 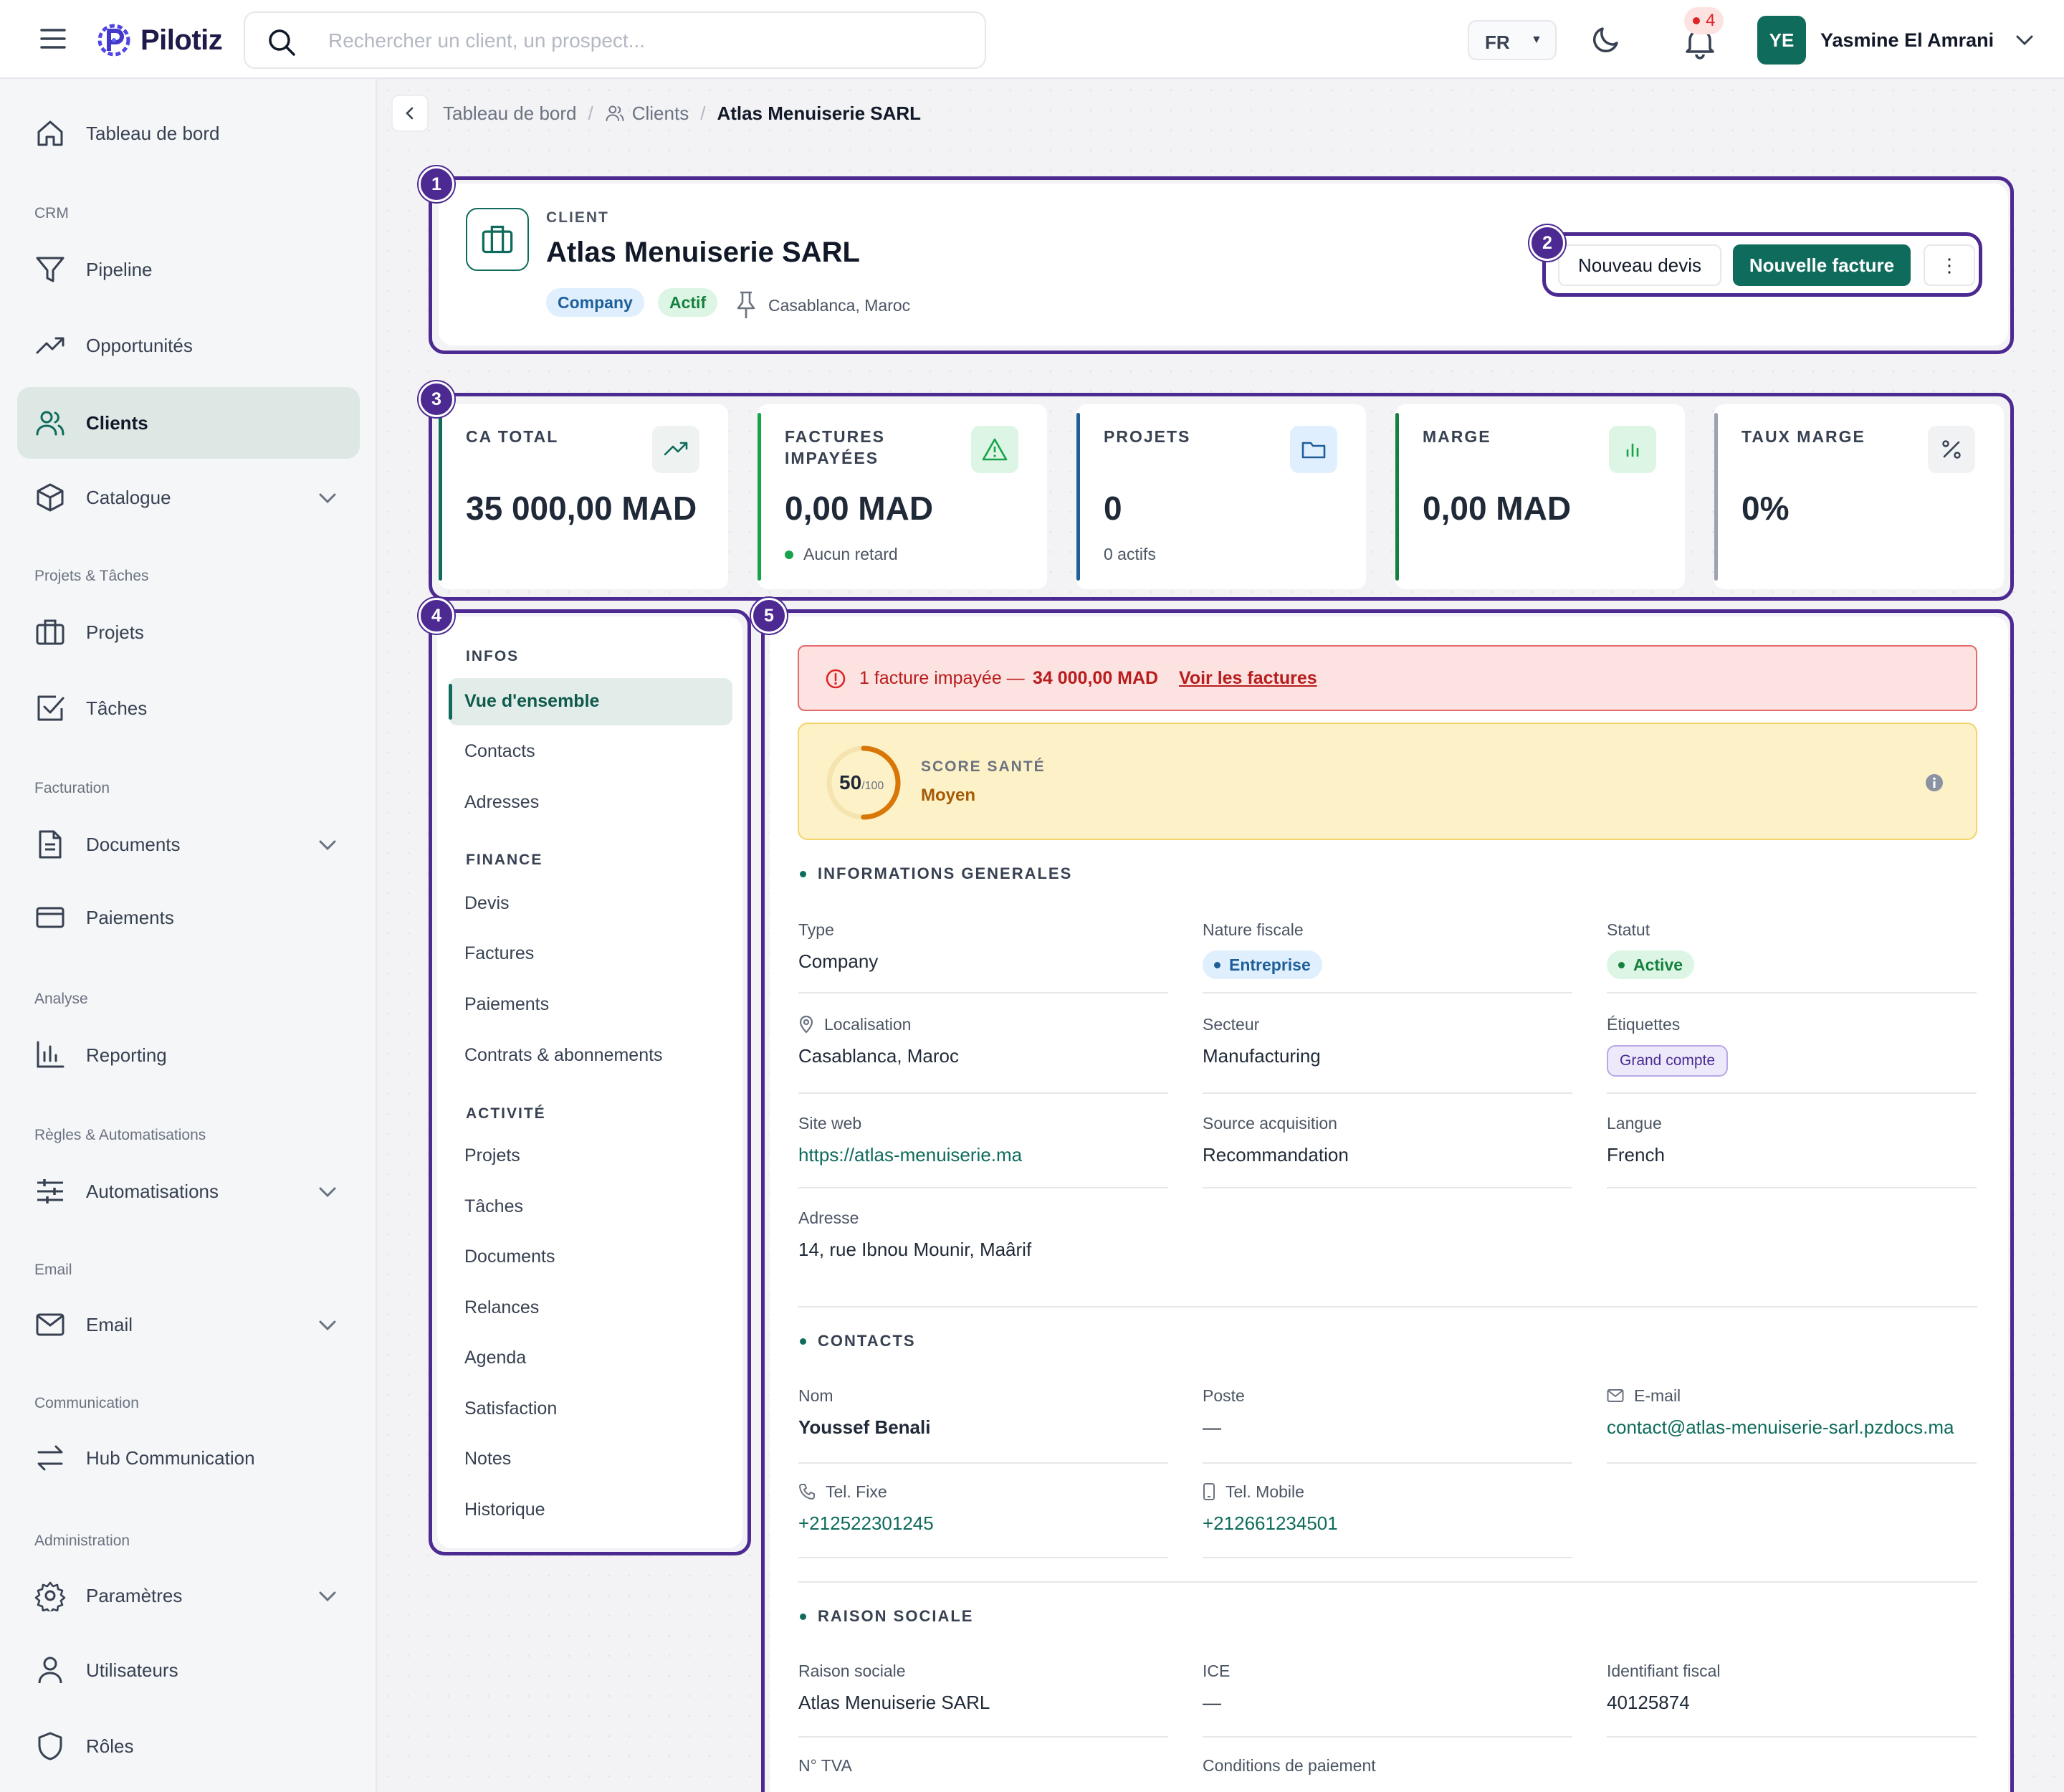 I want to click on section-nav-factures: Factures, so click(x=590, y=954).